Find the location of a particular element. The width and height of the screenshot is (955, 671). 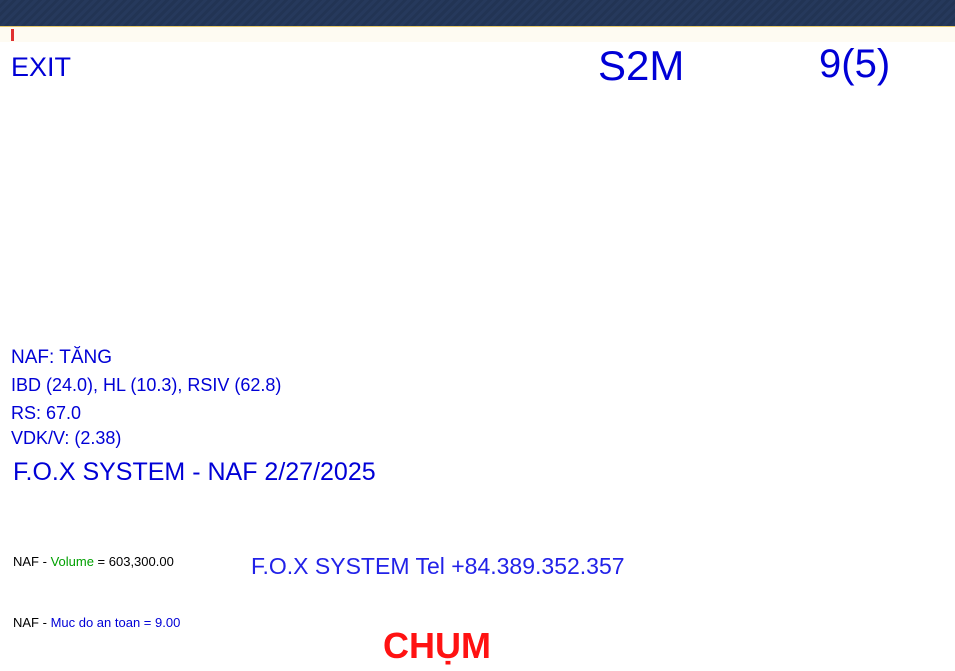

chum-signal-label: CHỤM is located at coordinates (437, 645).